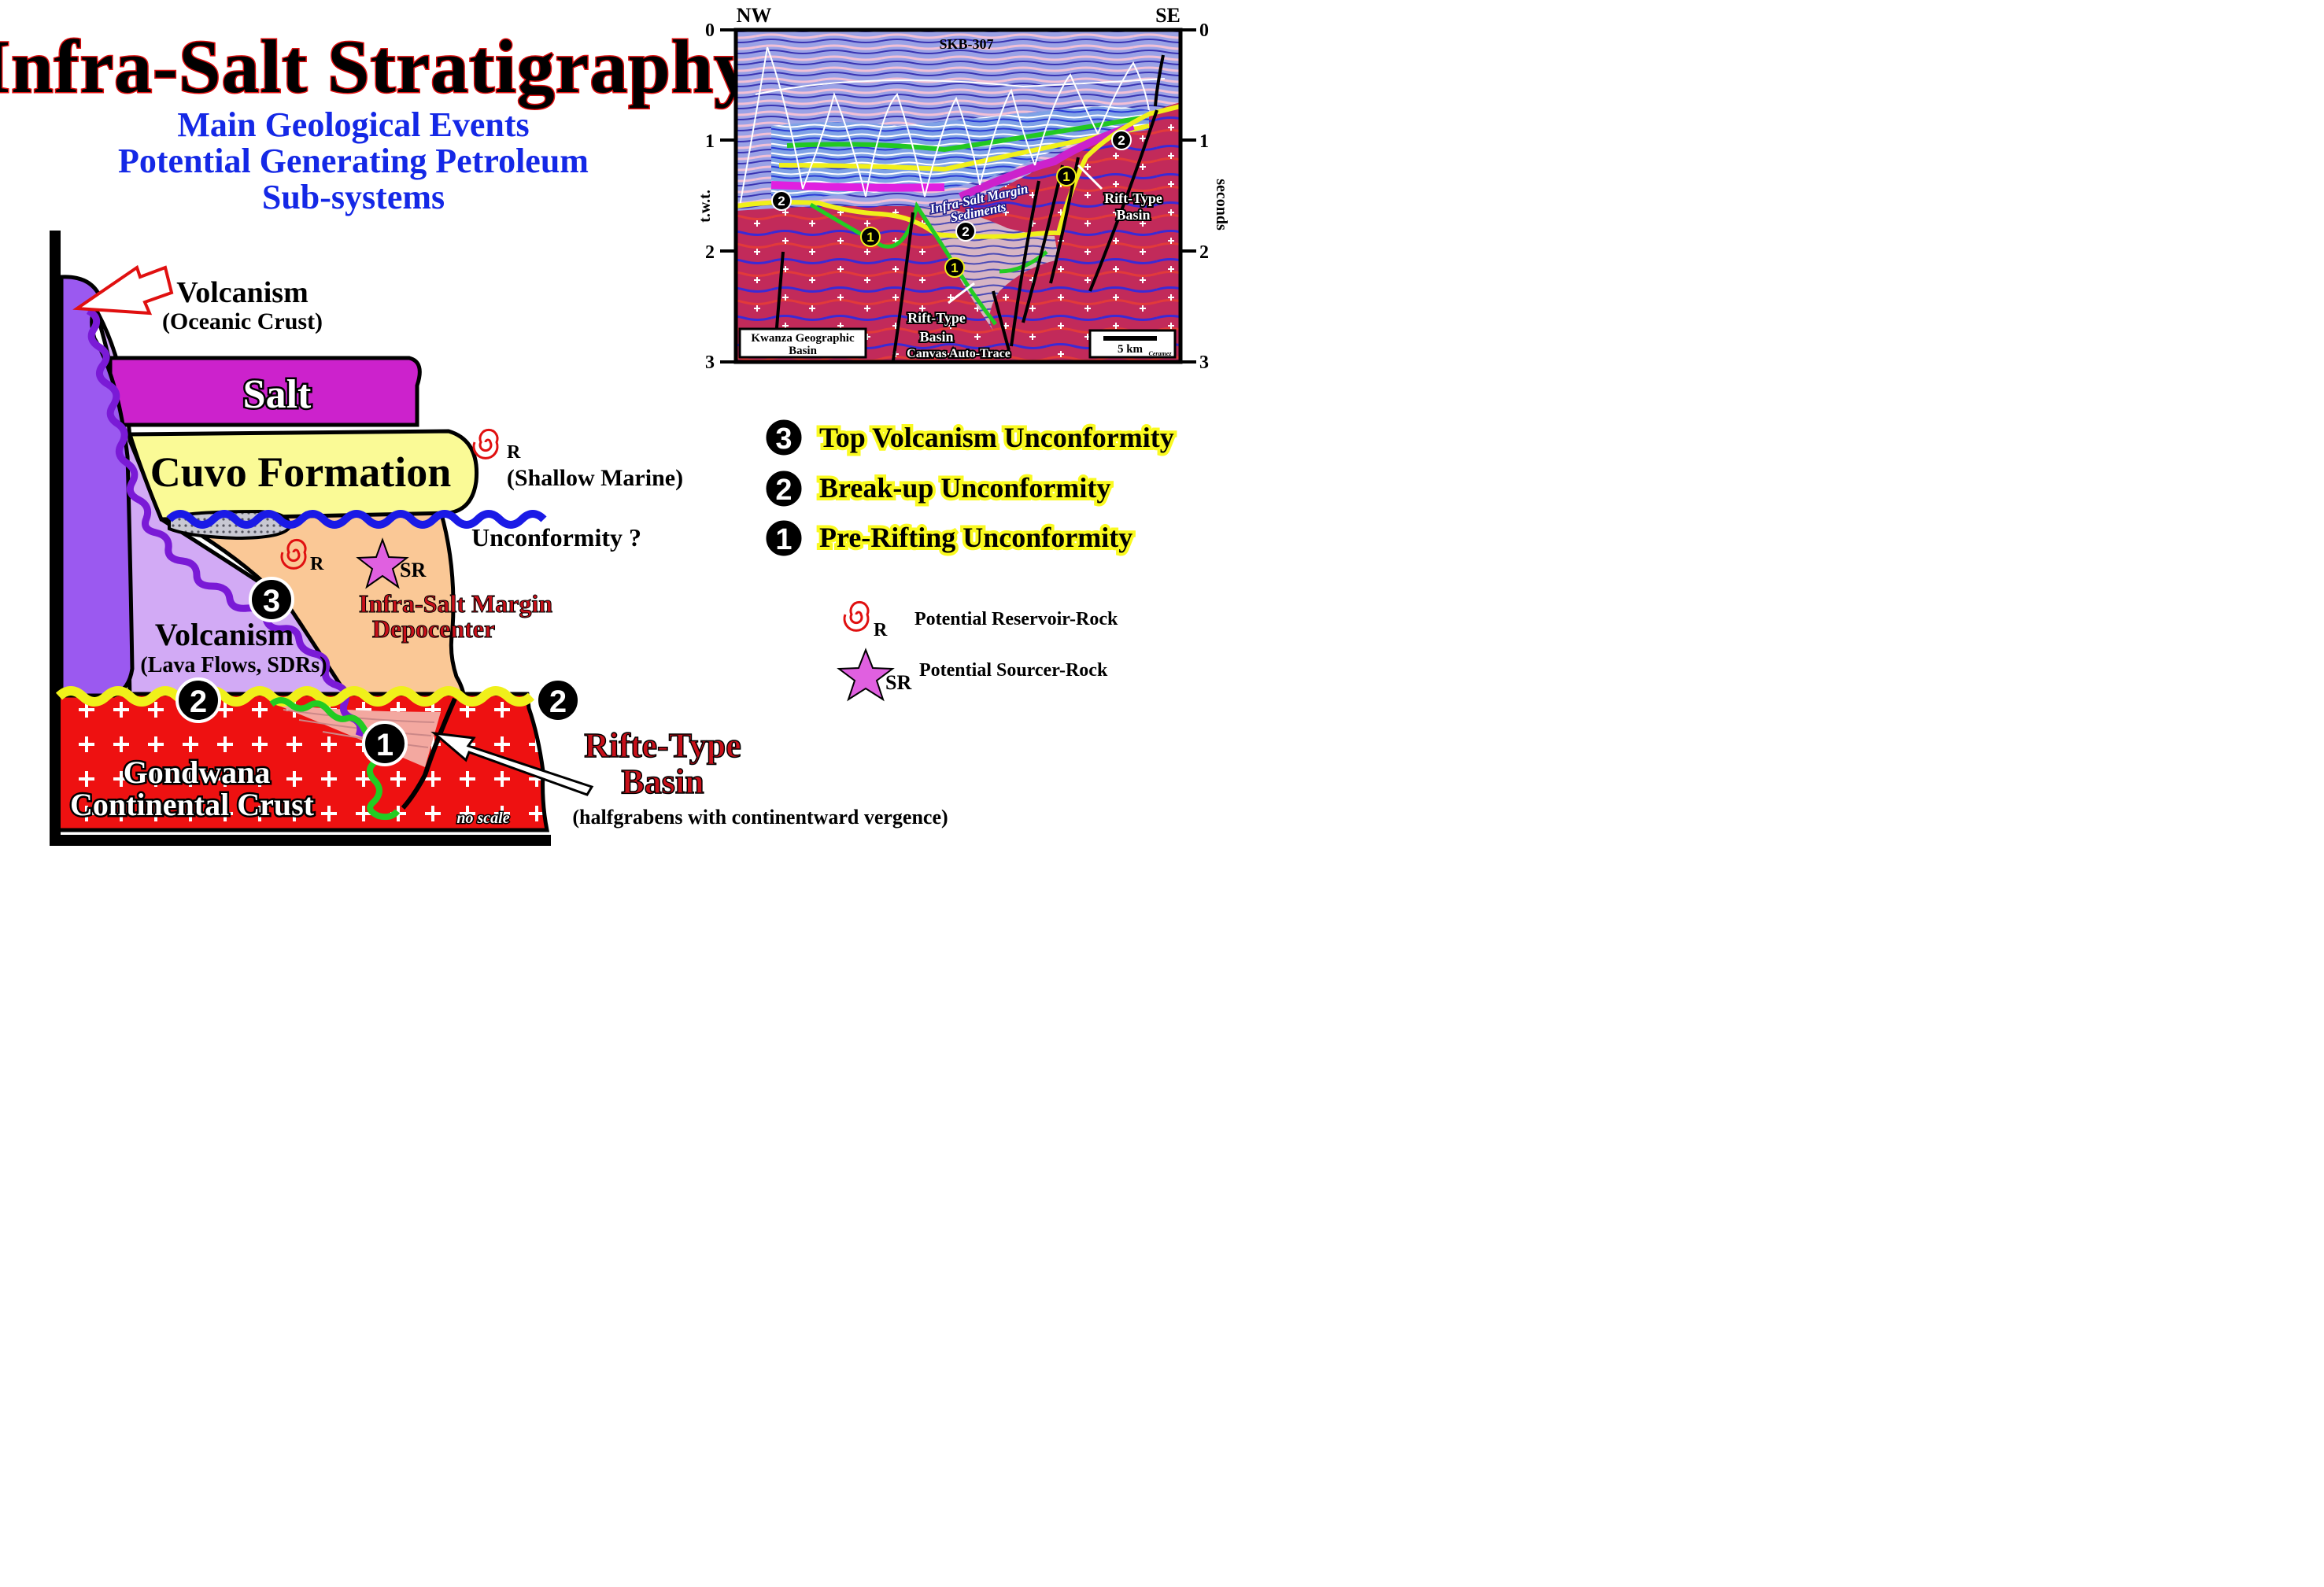  I want to click on label-volcanism-oceanic: Volcanism, so click(242, 292).